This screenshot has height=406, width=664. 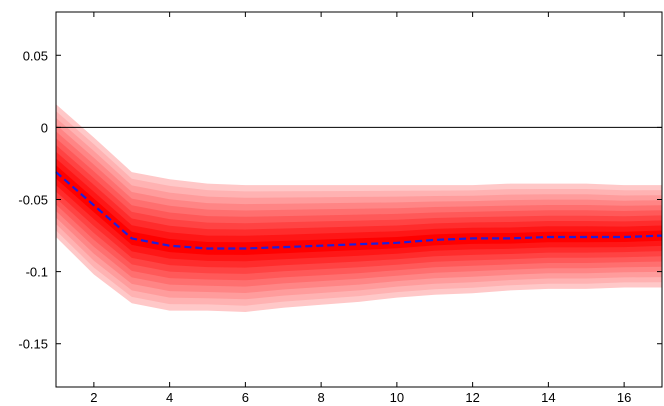 What do you see at coordinates (321, 397) in the screenshot?
I see `x-tick-label: 8` at bounding box center [321, 397].